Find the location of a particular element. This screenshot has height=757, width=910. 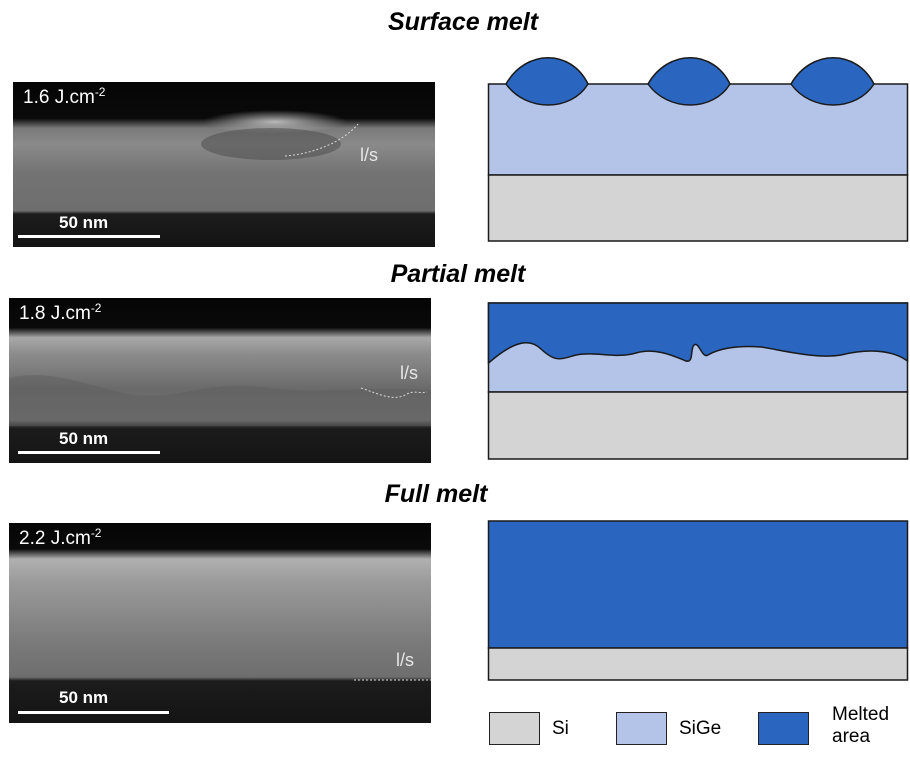

partial-melt-title: Partial melt is located at coordinates (458, 274).